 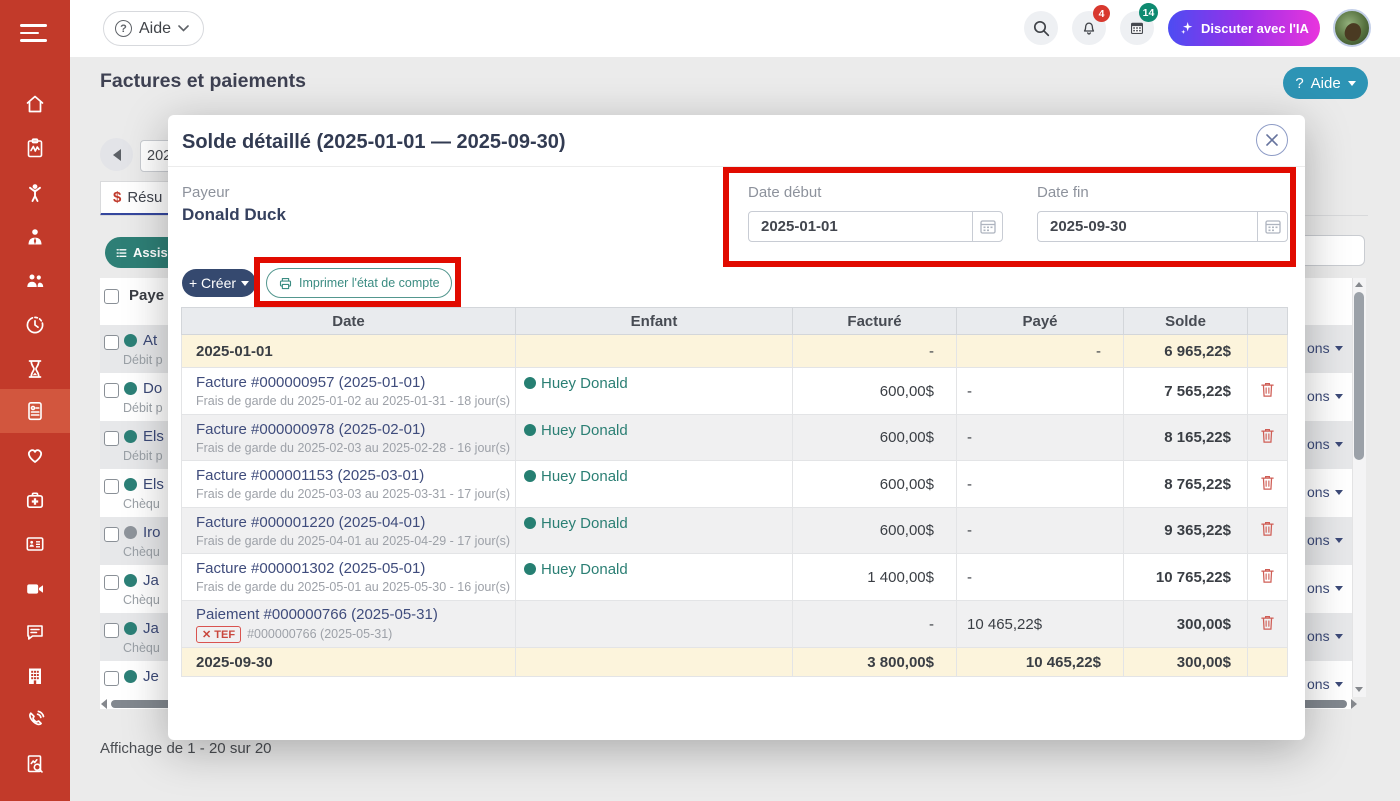 What do you see at coordinates (1041, 28) in the screenshot?
I see `search-button` at bounding box center [1041, 28].